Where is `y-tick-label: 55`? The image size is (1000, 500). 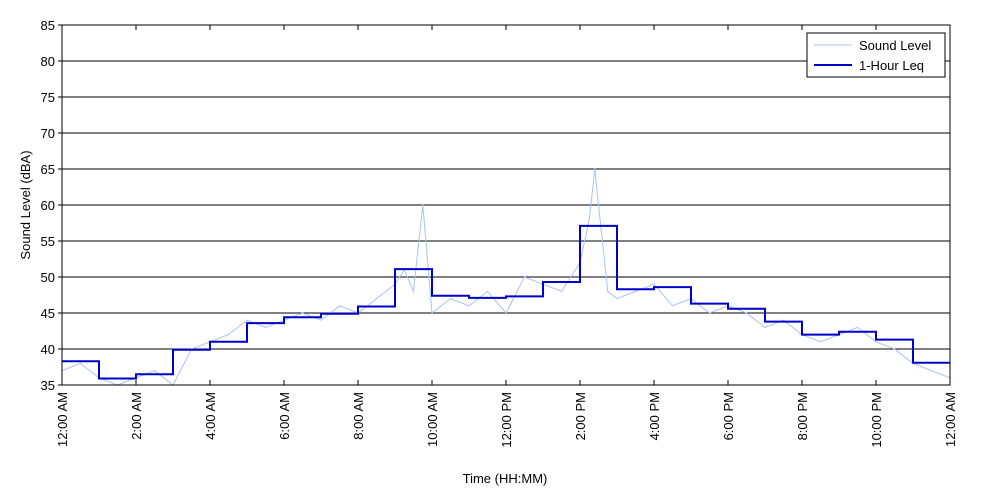
y-tick-label: 55 is located at coordinates (48, 241).